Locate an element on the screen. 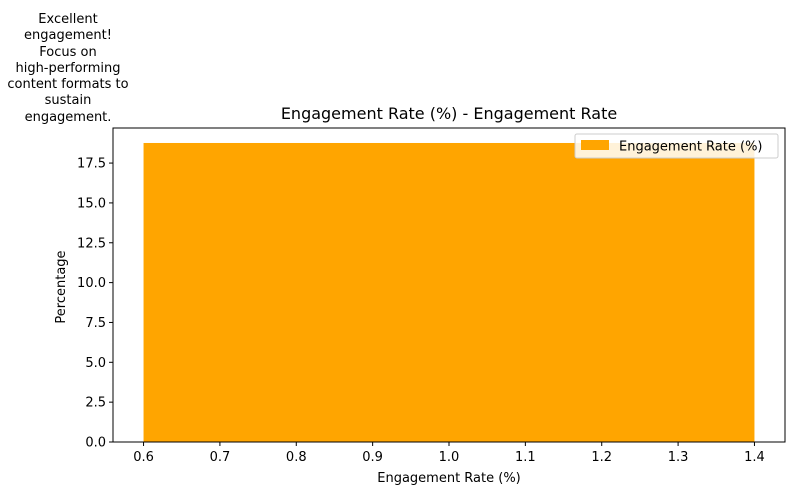 This screenshot has width=800, height=504. y-tick-label-6: 15.0 is located at coordinates (91, 203).